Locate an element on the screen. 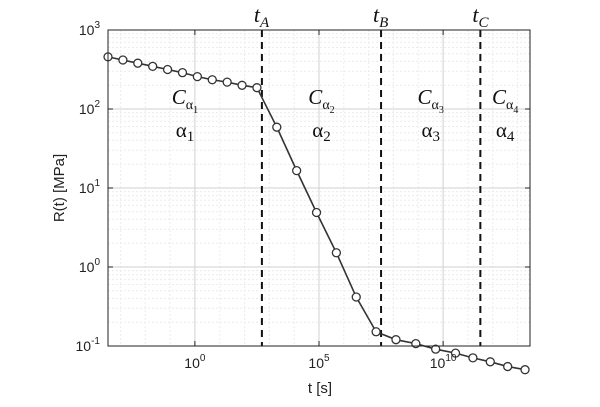 This screenshot has width=600, height=407. region-3-c-label: Cα3 is located at coordinates (431, 100).